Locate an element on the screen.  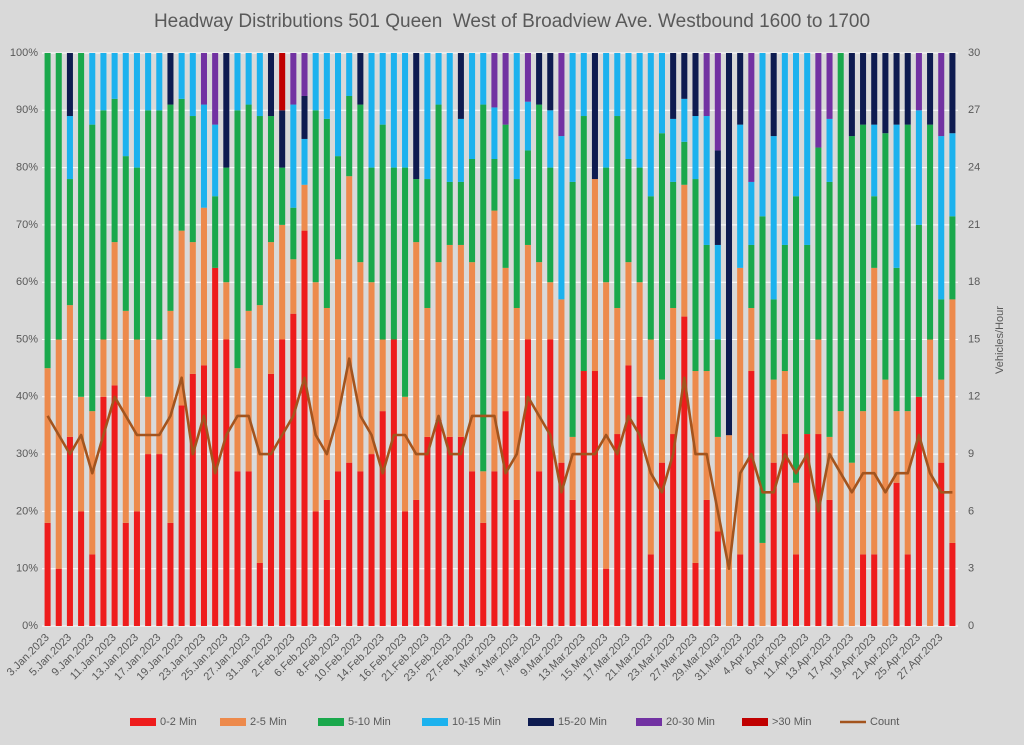
y-tick-label: 10% is located at coordinates (27, 569).